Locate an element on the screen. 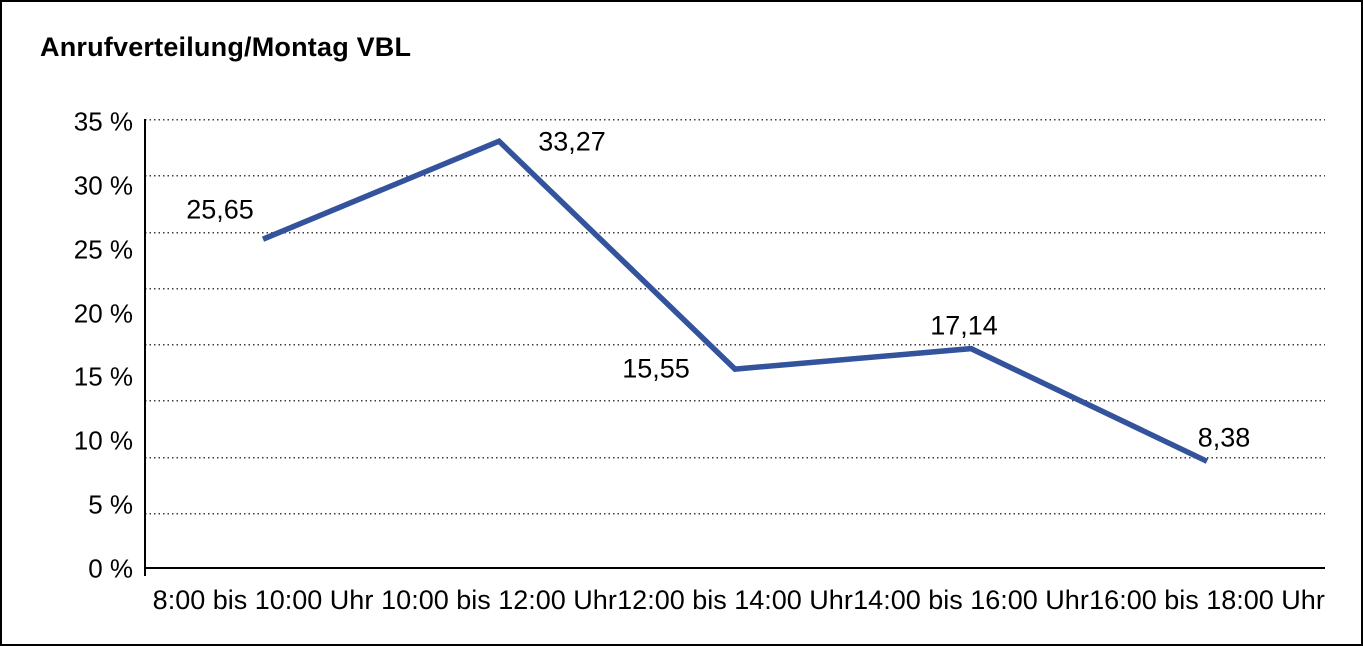 The width and height of the screenshot is (1363, 646). y-axis-tick-label: 35 % is located at coordinates (103, 121).